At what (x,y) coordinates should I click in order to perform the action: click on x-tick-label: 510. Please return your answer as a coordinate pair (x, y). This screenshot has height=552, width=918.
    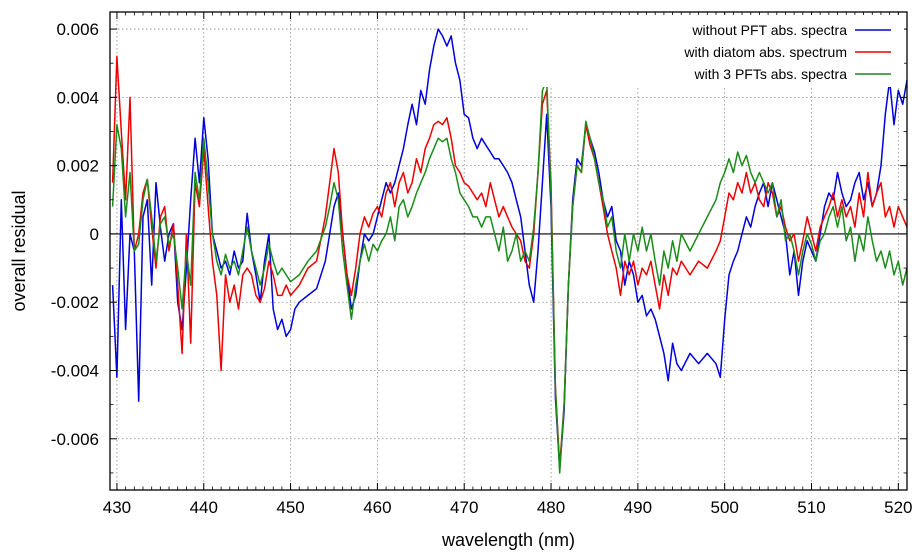
    Looking at the image, I should click on (811, 507).